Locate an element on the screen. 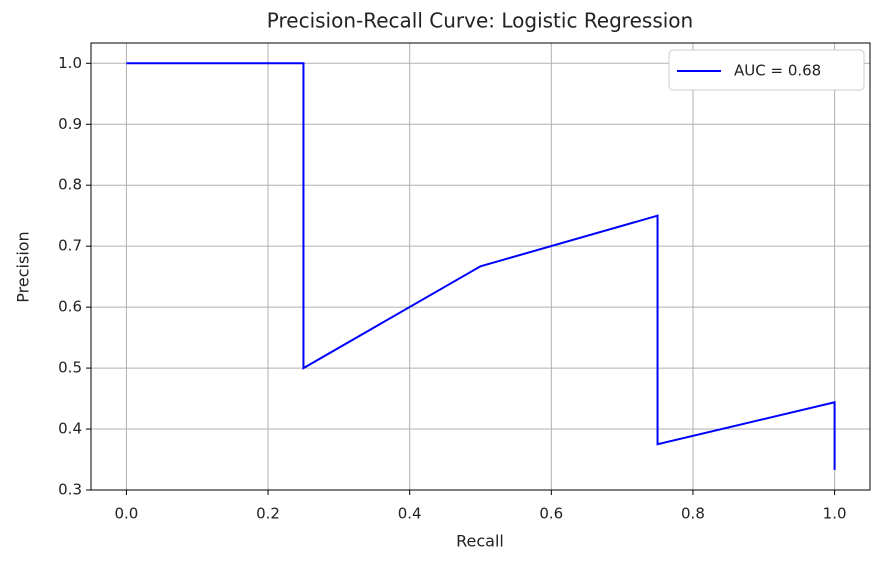  x-axis-label: Recall is located at coordinates (480, 541).